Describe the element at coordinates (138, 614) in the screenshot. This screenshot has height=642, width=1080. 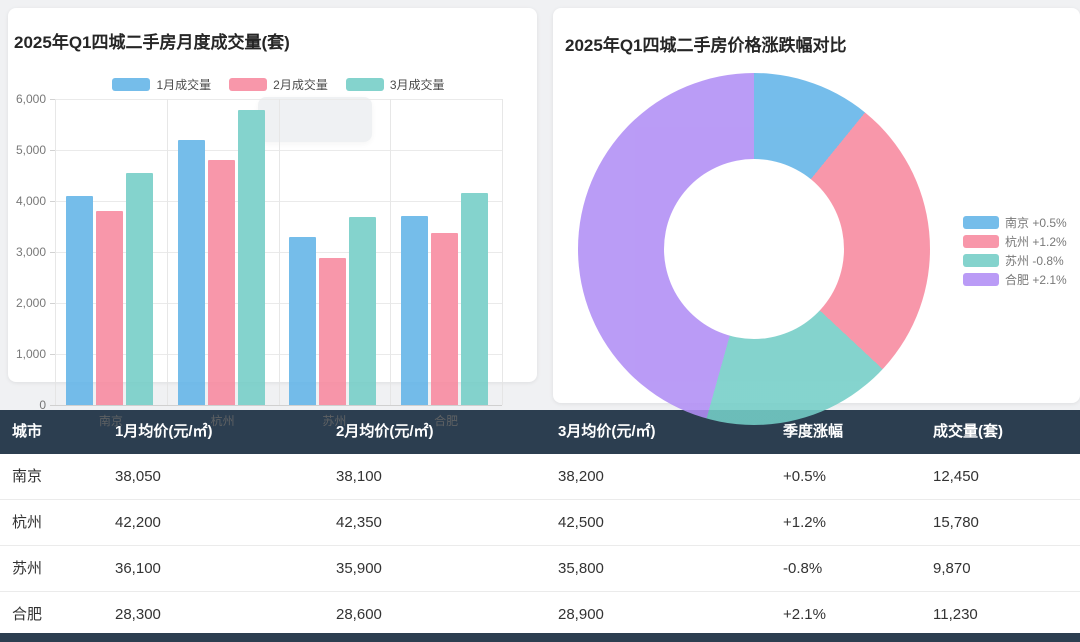
I see `table-cell: 28,300` at that location.